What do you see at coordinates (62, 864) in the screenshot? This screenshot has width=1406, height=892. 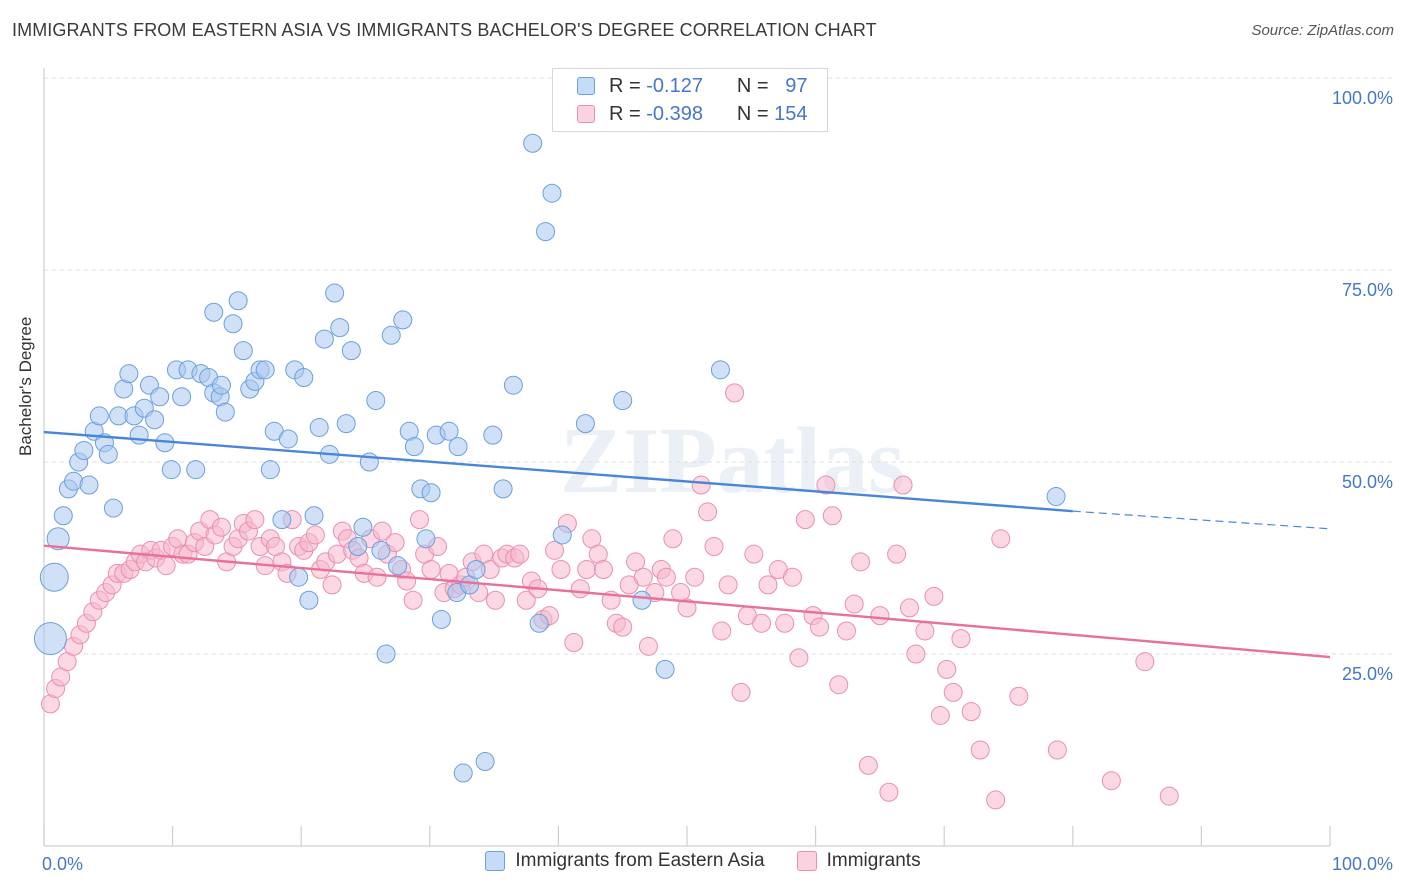 I see `x-tick-label: 0.0%` at bounding box center [62, 864].